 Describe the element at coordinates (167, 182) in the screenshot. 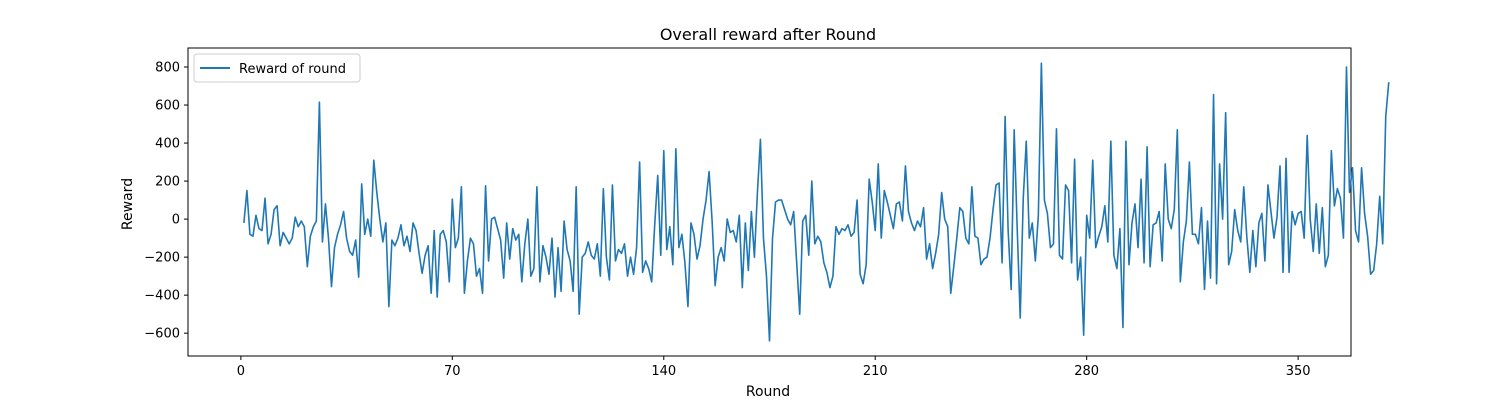

I see `y-tick-label: 200` at that location.